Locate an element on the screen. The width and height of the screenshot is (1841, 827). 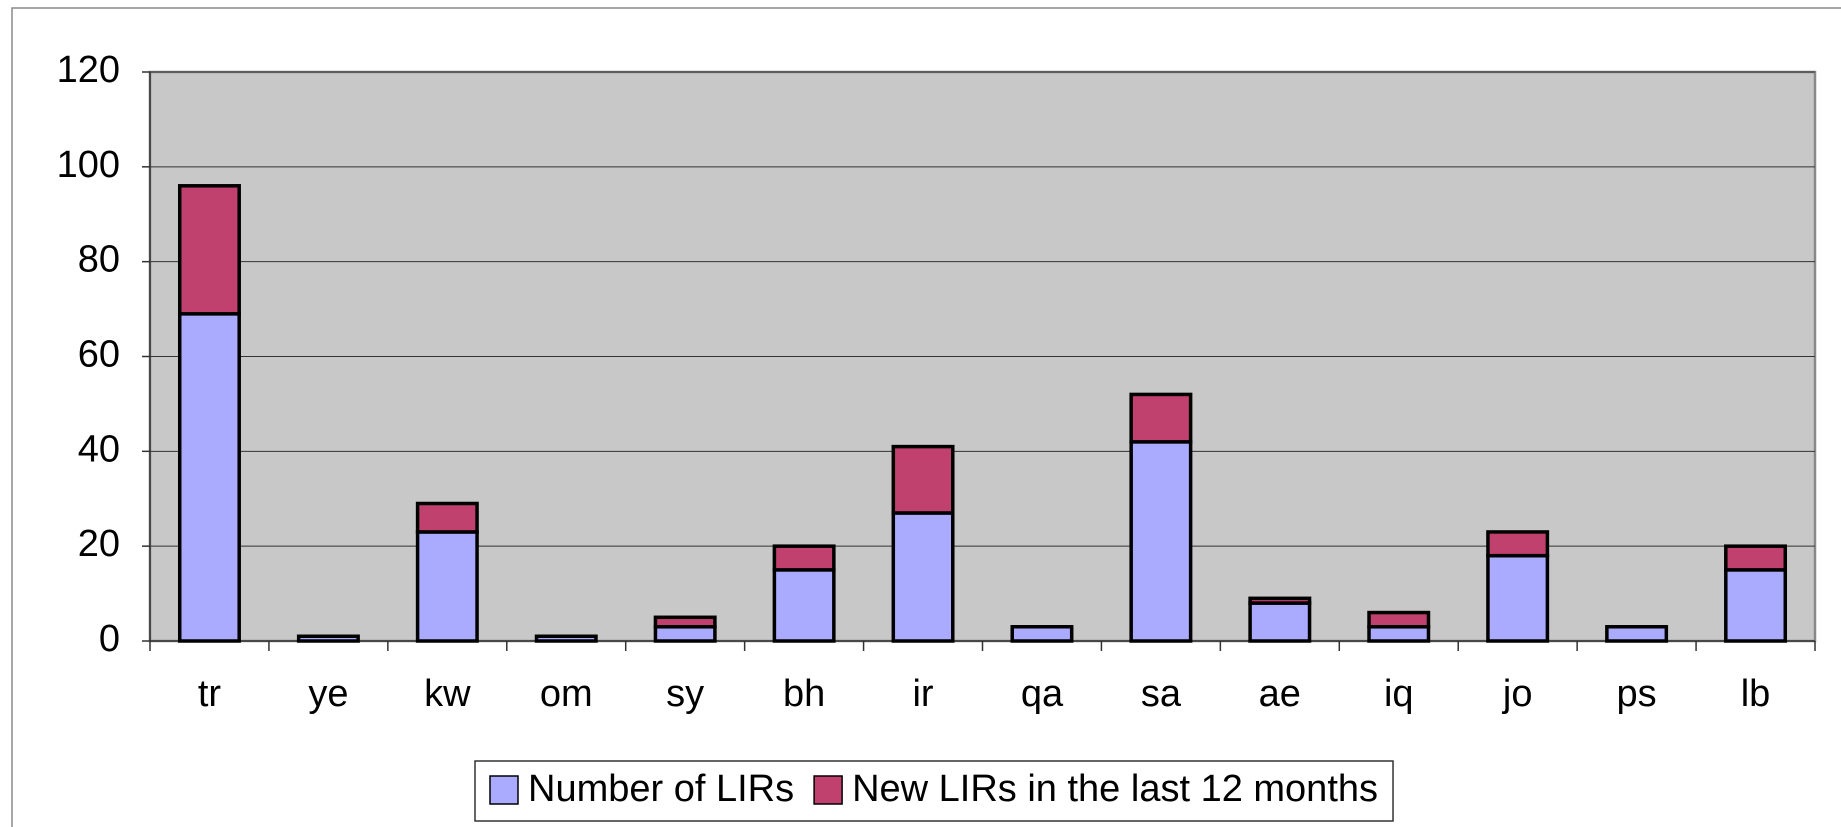
x-tick-label: ye is located at coordinates (328, 694).